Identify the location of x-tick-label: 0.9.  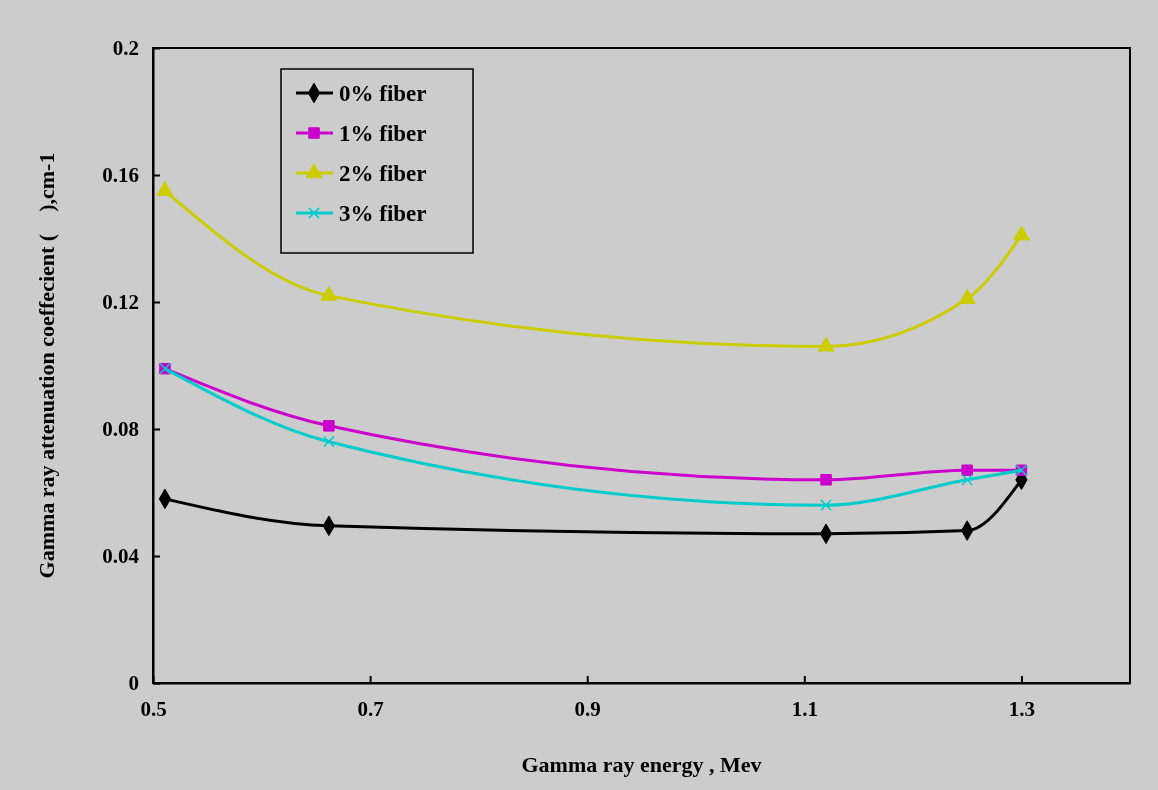
(587, 708).